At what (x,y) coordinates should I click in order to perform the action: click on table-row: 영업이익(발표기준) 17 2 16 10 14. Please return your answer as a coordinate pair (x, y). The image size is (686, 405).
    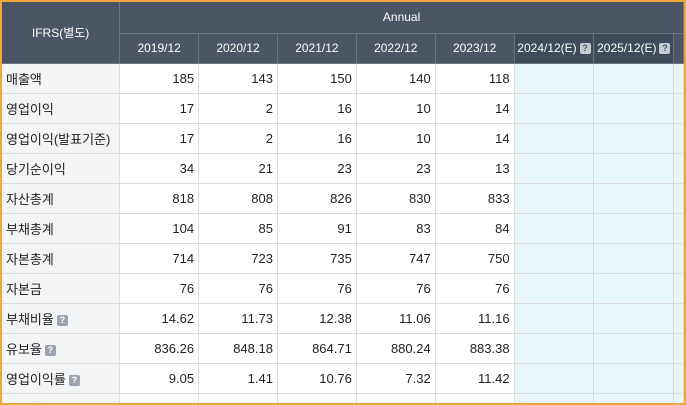
    Looking at the image, I should click on (343, 138).